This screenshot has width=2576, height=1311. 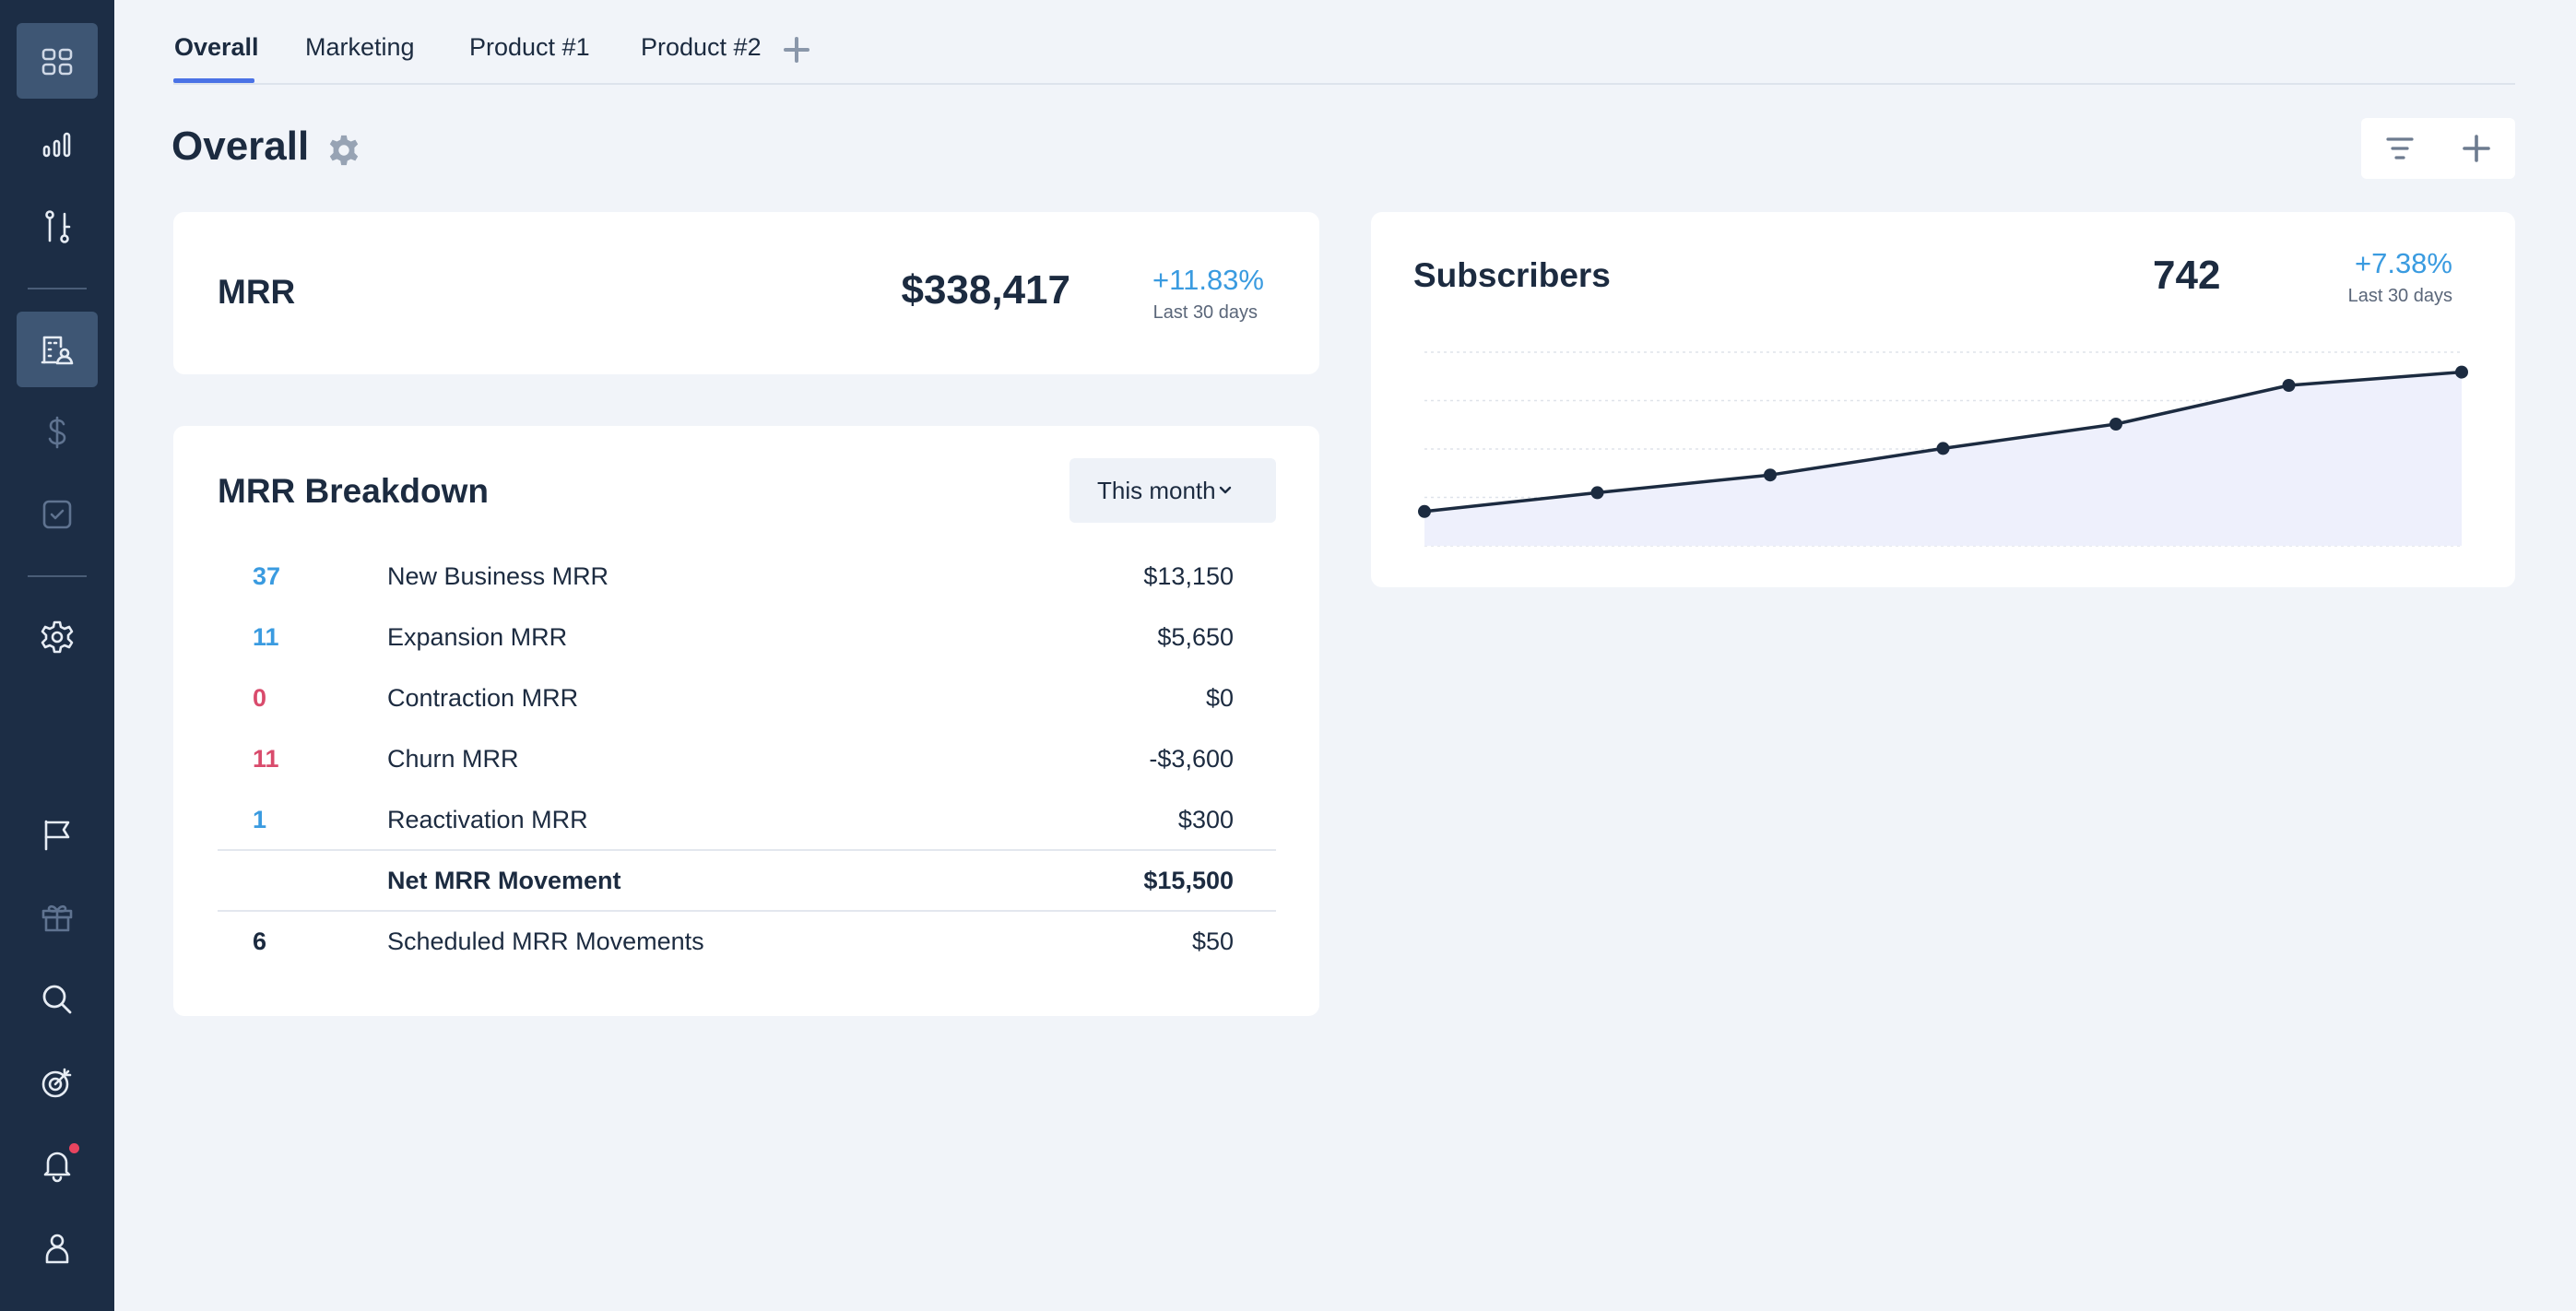 I want to click on page-title: Overall, so click(x=240, y=146).